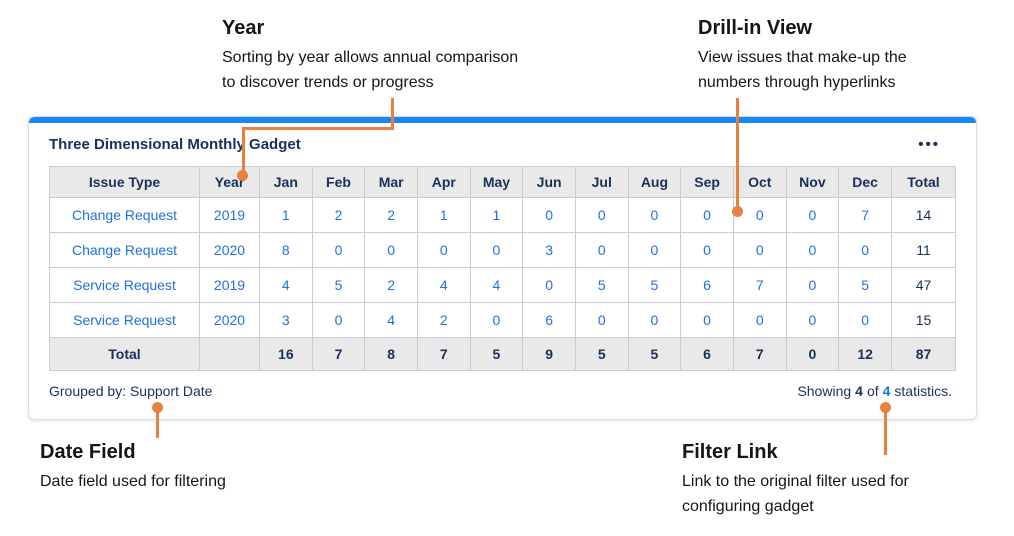 The width and height of the screenshot is (1014, 536). What do you see at coordinates (730, 452) in the screenshot?
I see `annotation-filter-link-title: Filter Link` at bounding box center [730, 452].